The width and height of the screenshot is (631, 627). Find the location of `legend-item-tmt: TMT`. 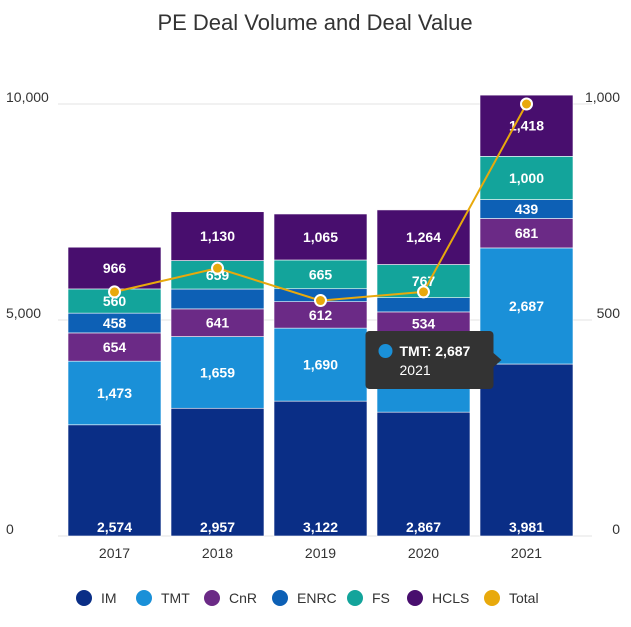

legend-item-tmt: TMT is located at coordinates (163, 598).